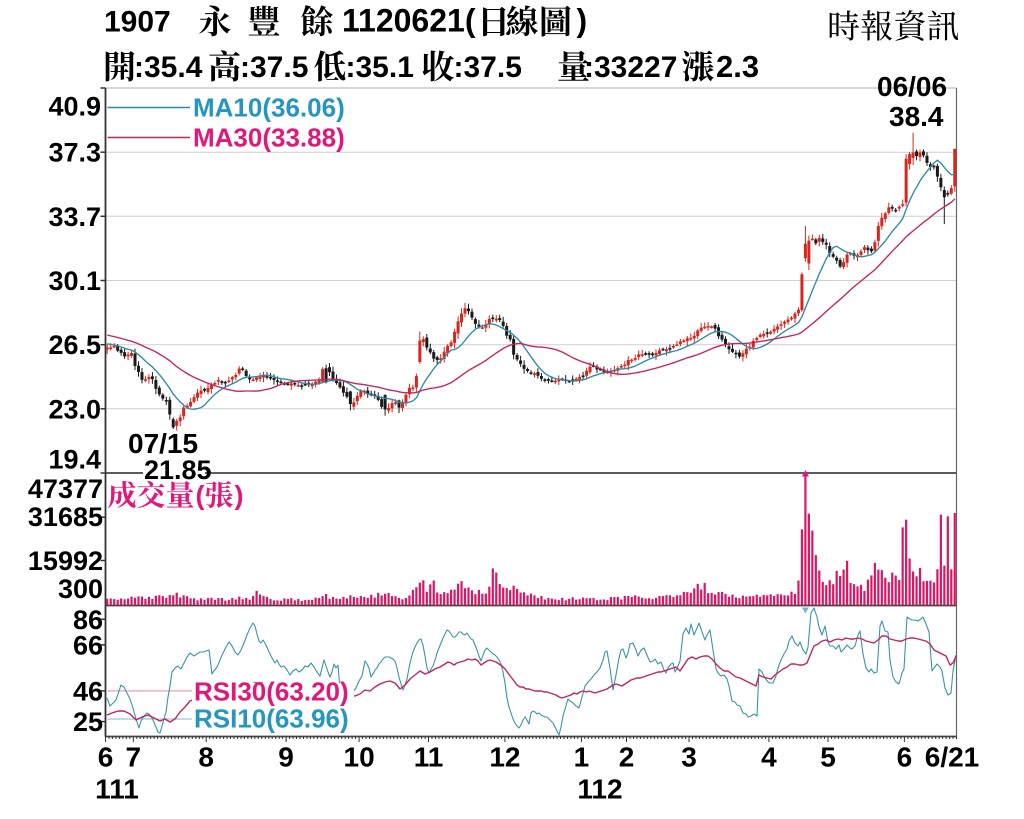 The image size is (1024, 819). Describe the element at coordinates (88, 691) in the screenshot. I see `svg-text: 46` at that location.